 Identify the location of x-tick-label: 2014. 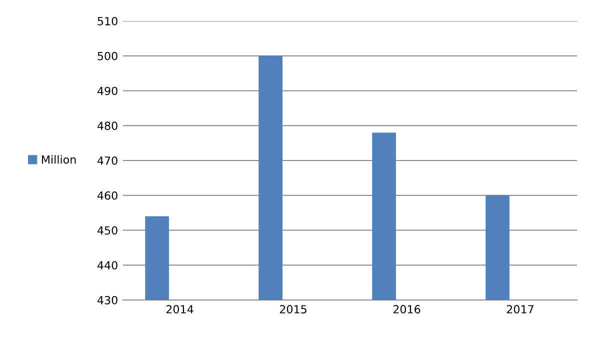
(180, 309).